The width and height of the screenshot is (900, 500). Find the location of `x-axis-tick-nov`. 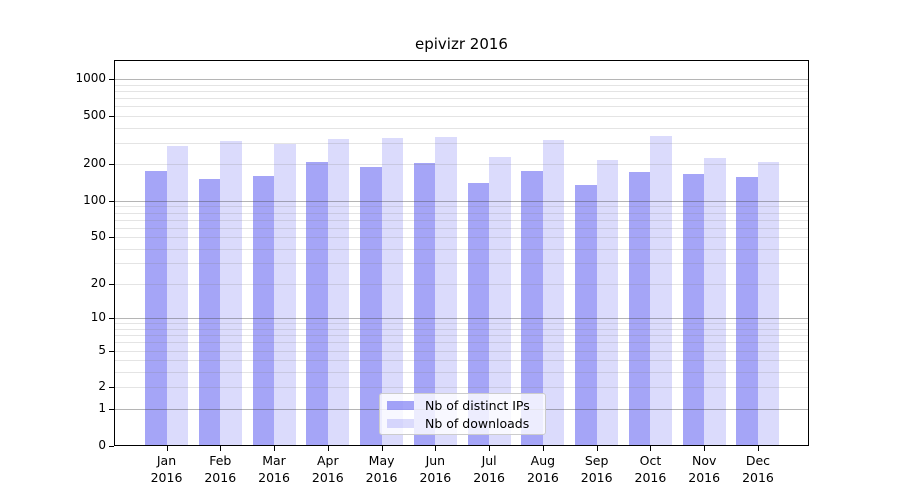

x-axis-tick-nov is located at coordinates (705, 448).